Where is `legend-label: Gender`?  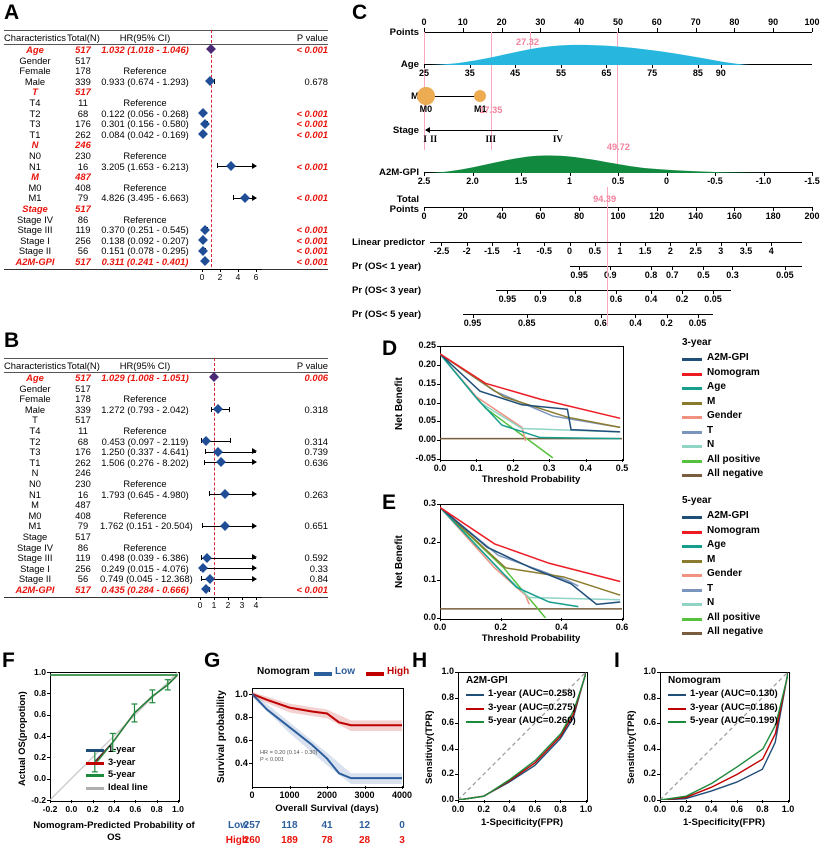
legend-label: Gender is located at coordinates (725, 573).